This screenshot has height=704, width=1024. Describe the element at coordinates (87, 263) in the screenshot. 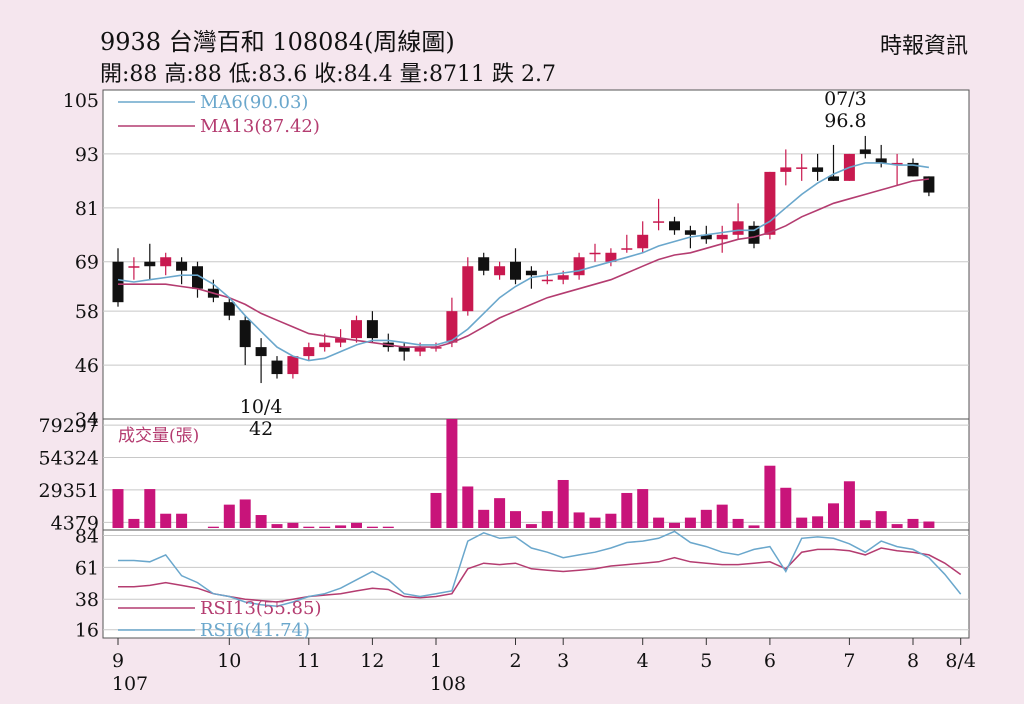

I see `price-y-tick: 69` at that location.